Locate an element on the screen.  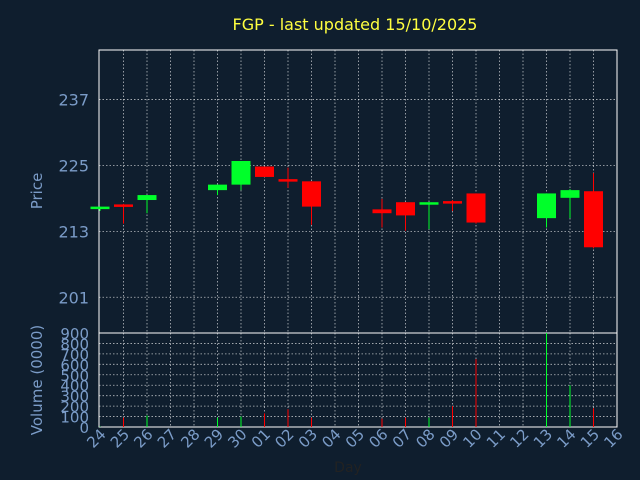
volume-y-tick-label: 800 is located at coordinates (74, 344).